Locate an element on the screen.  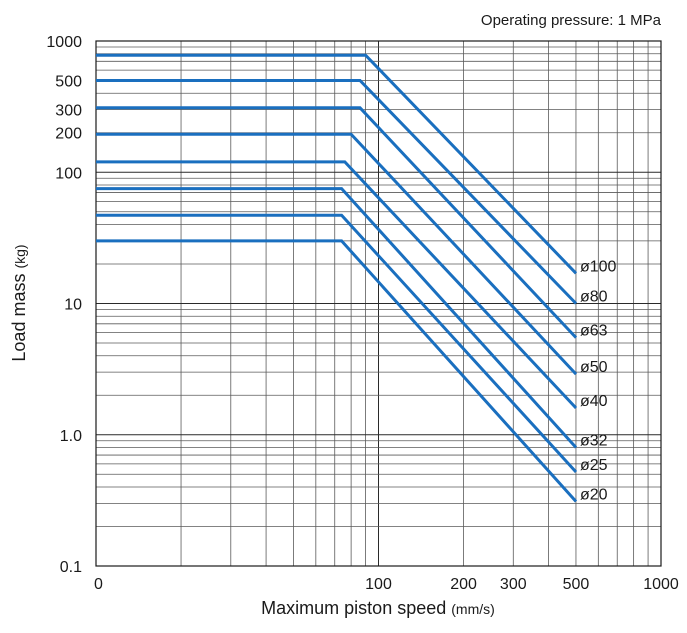
x-tick-label: 200 is located at coordinates (463, 584).